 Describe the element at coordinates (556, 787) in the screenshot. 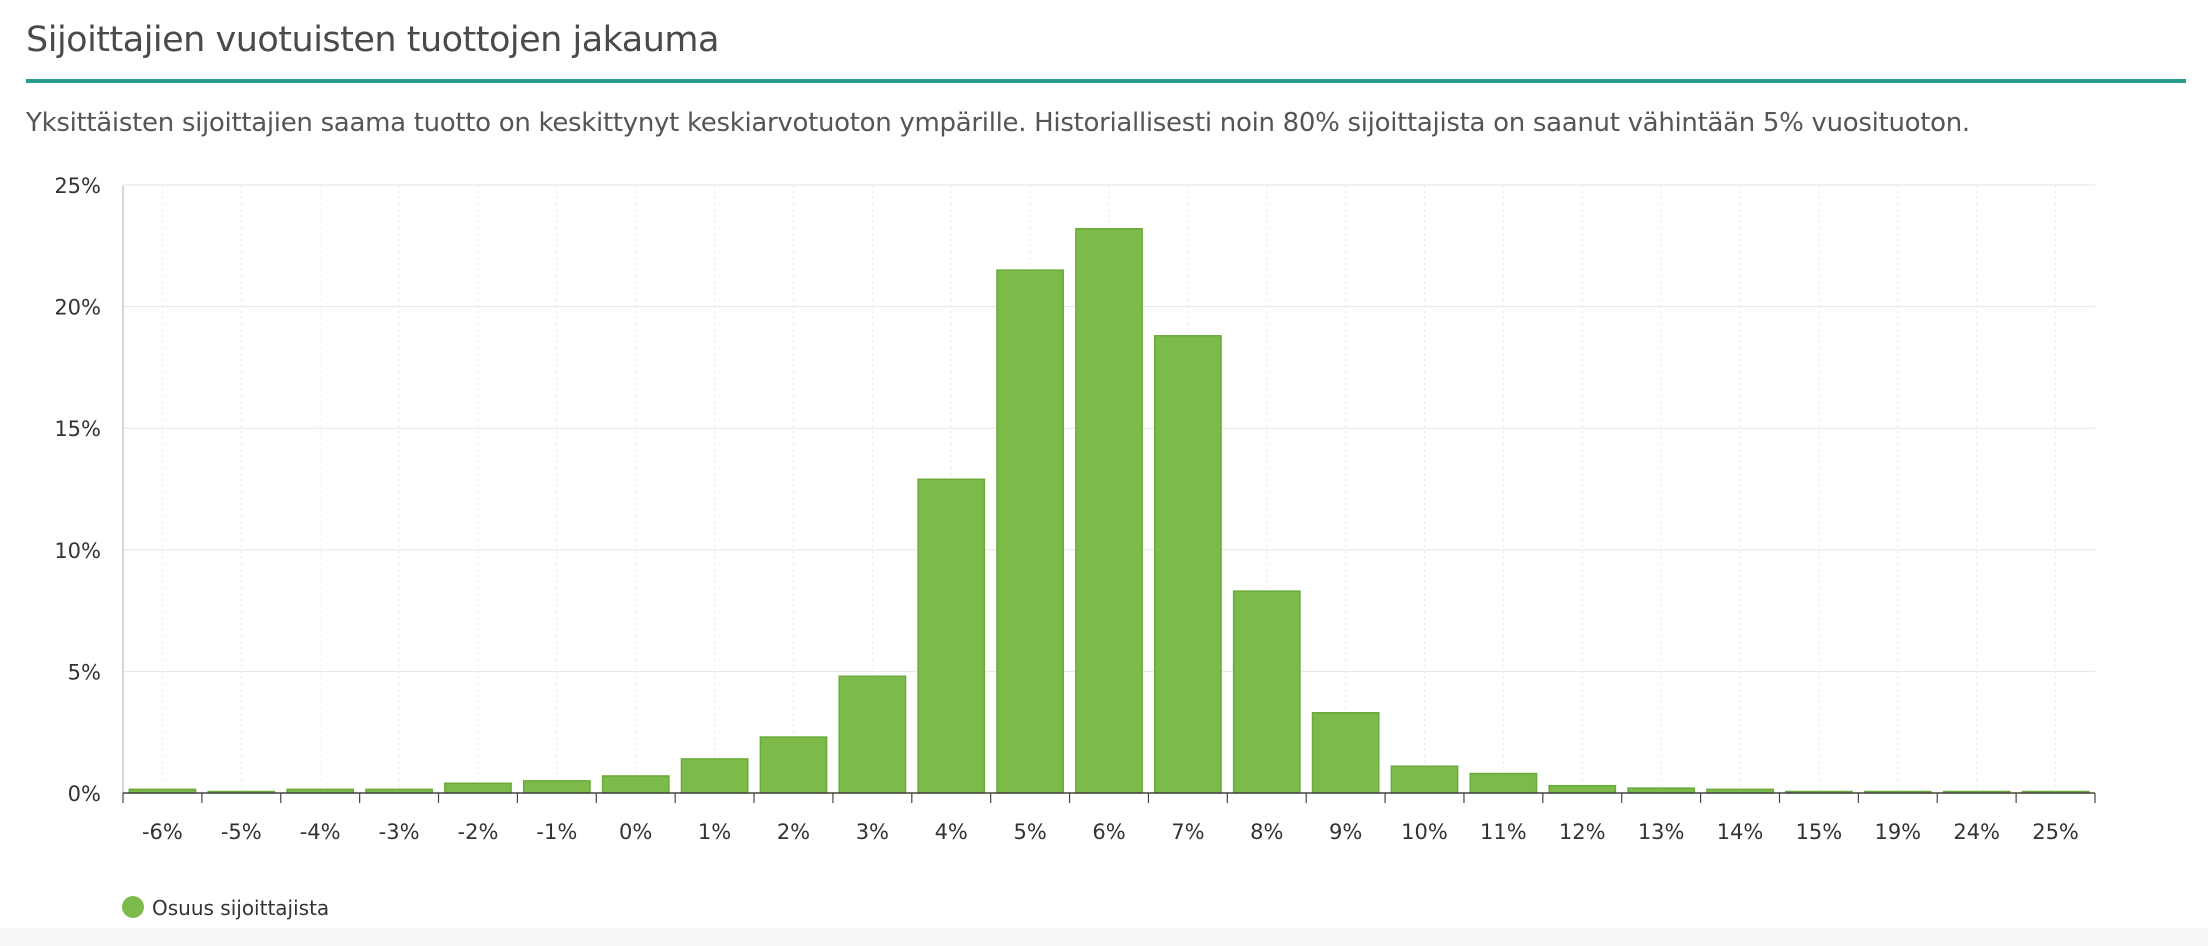

I see `bar--1%` at that location.